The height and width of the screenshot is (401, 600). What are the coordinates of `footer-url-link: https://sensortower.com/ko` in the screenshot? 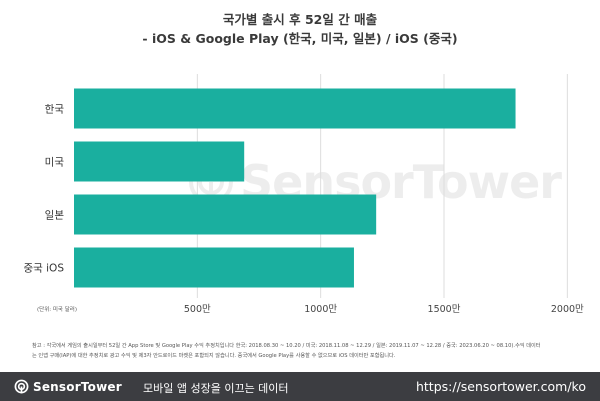 It's located at (500, 386).